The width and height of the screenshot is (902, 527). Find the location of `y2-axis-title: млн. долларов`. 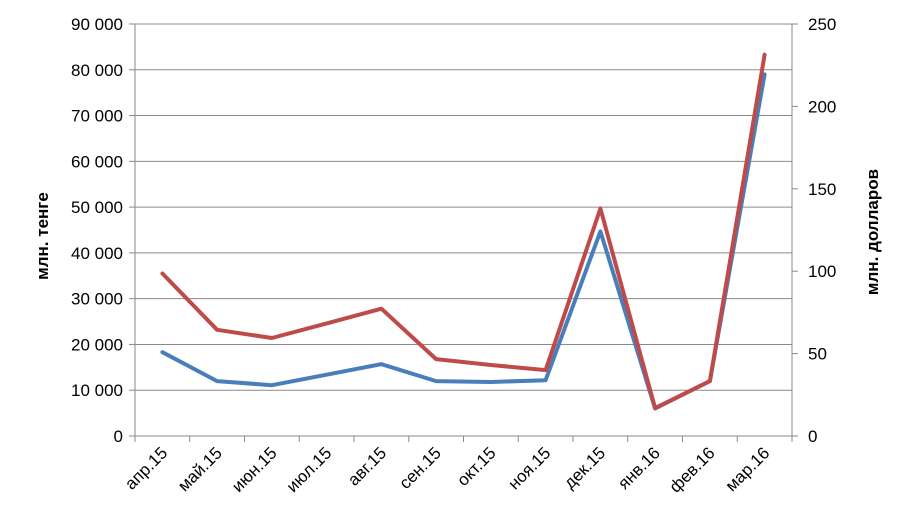

y2-axis-title: млн. долларов is located at coordinates (872, 232).